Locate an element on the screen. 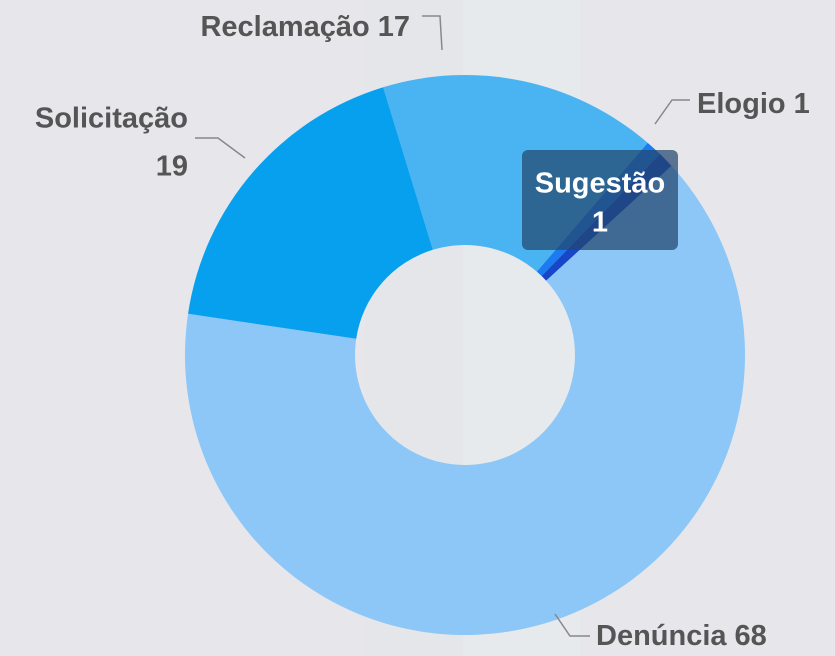 This screenshot has width=835, height=656. label: Denúncia 68 is located at coordinates (681, 636).